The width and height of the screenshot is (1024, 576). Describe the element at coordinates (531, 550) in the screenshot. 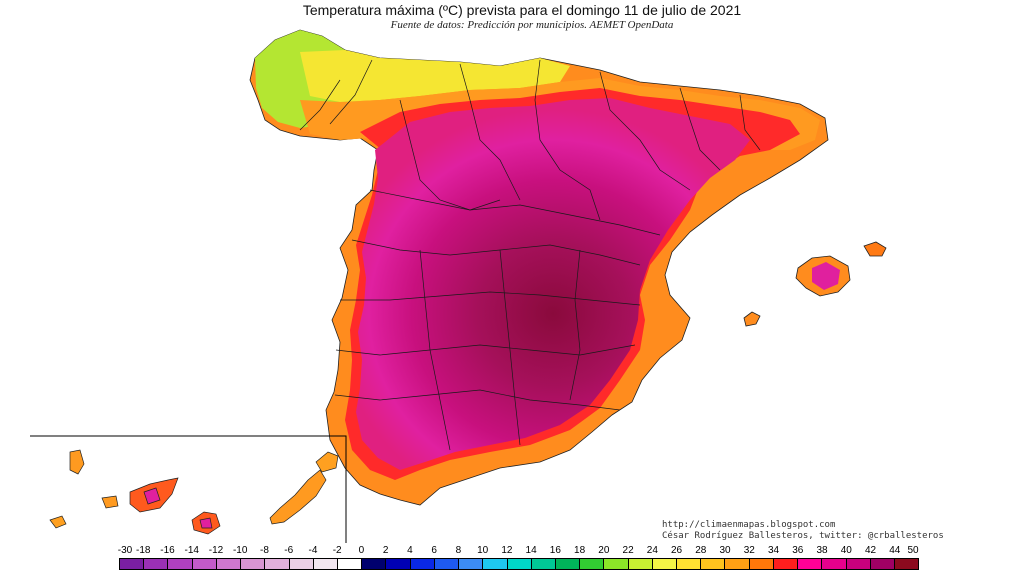

I see `legend-label: 14` at that location.